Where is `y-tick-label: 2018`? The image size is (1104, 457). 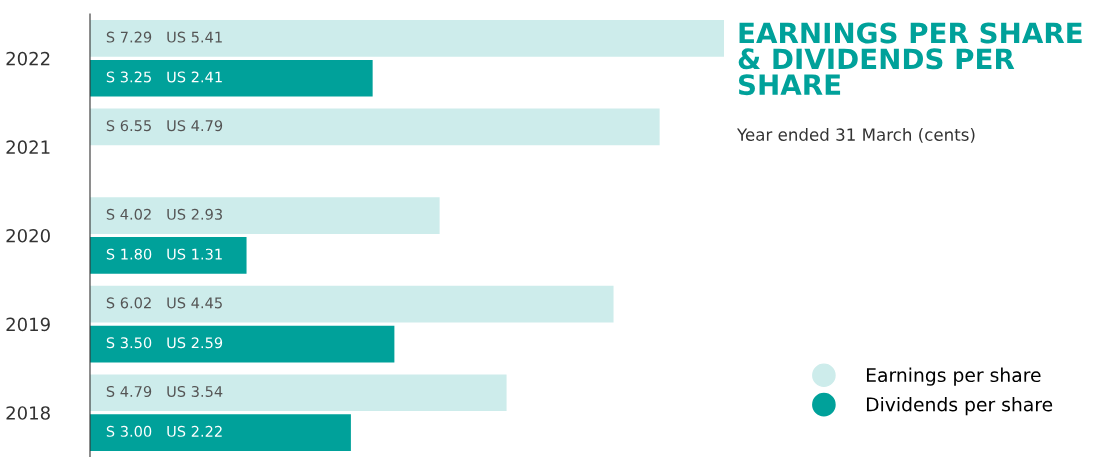
y-tick-label: 2018 is located at coordinates (28, 413).